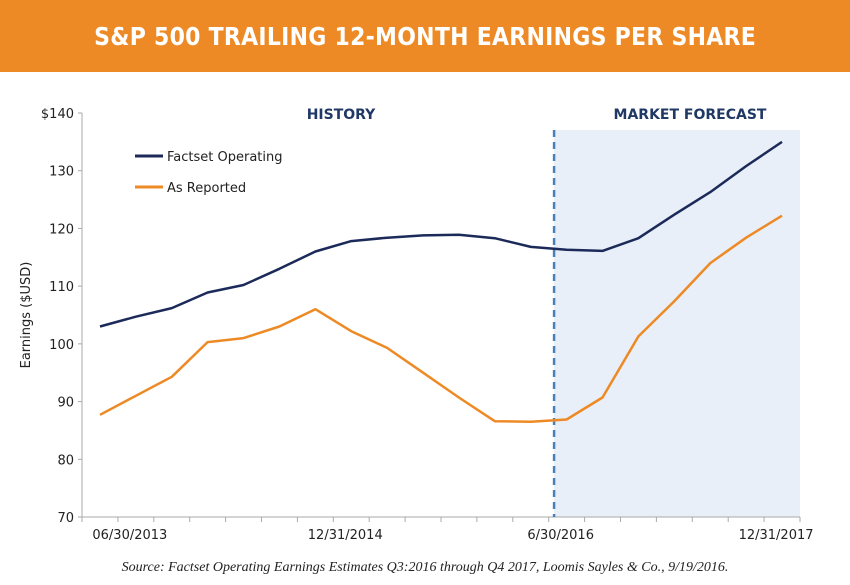 Image resolution: width=850 pixels, height=585 pixels. I want to click on y-tick-label: 70, so click(65, 518).